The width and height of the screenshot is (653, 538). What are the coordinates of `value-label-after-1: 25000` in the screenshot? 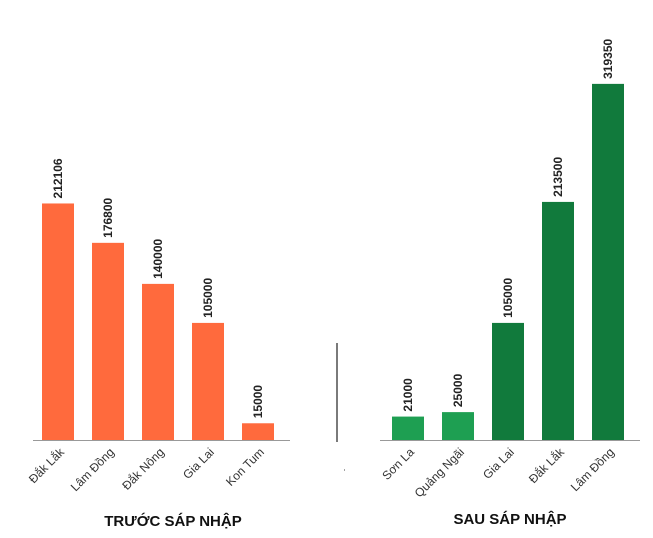 It's located at (458, 390).